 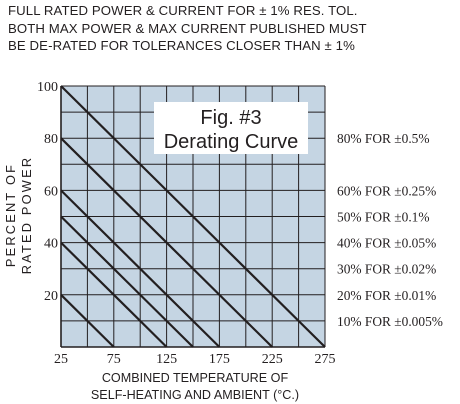 I want to click on y-axis-label-line-2: RATED POWER, so click(x=26, y=215).